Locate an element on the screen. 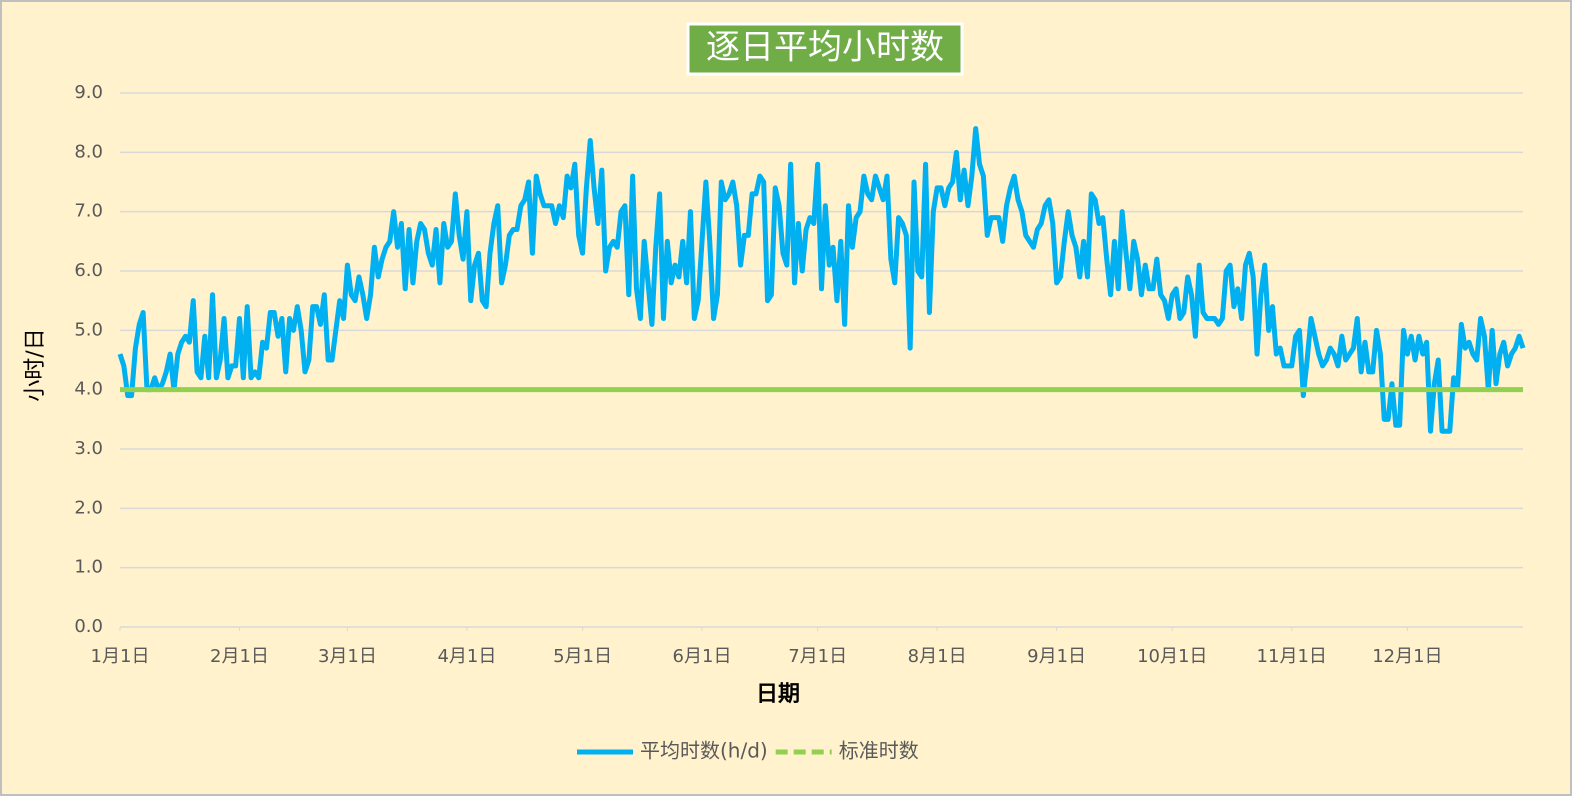  y-tick-label: 8.0 is located at coordinates (88, 151).